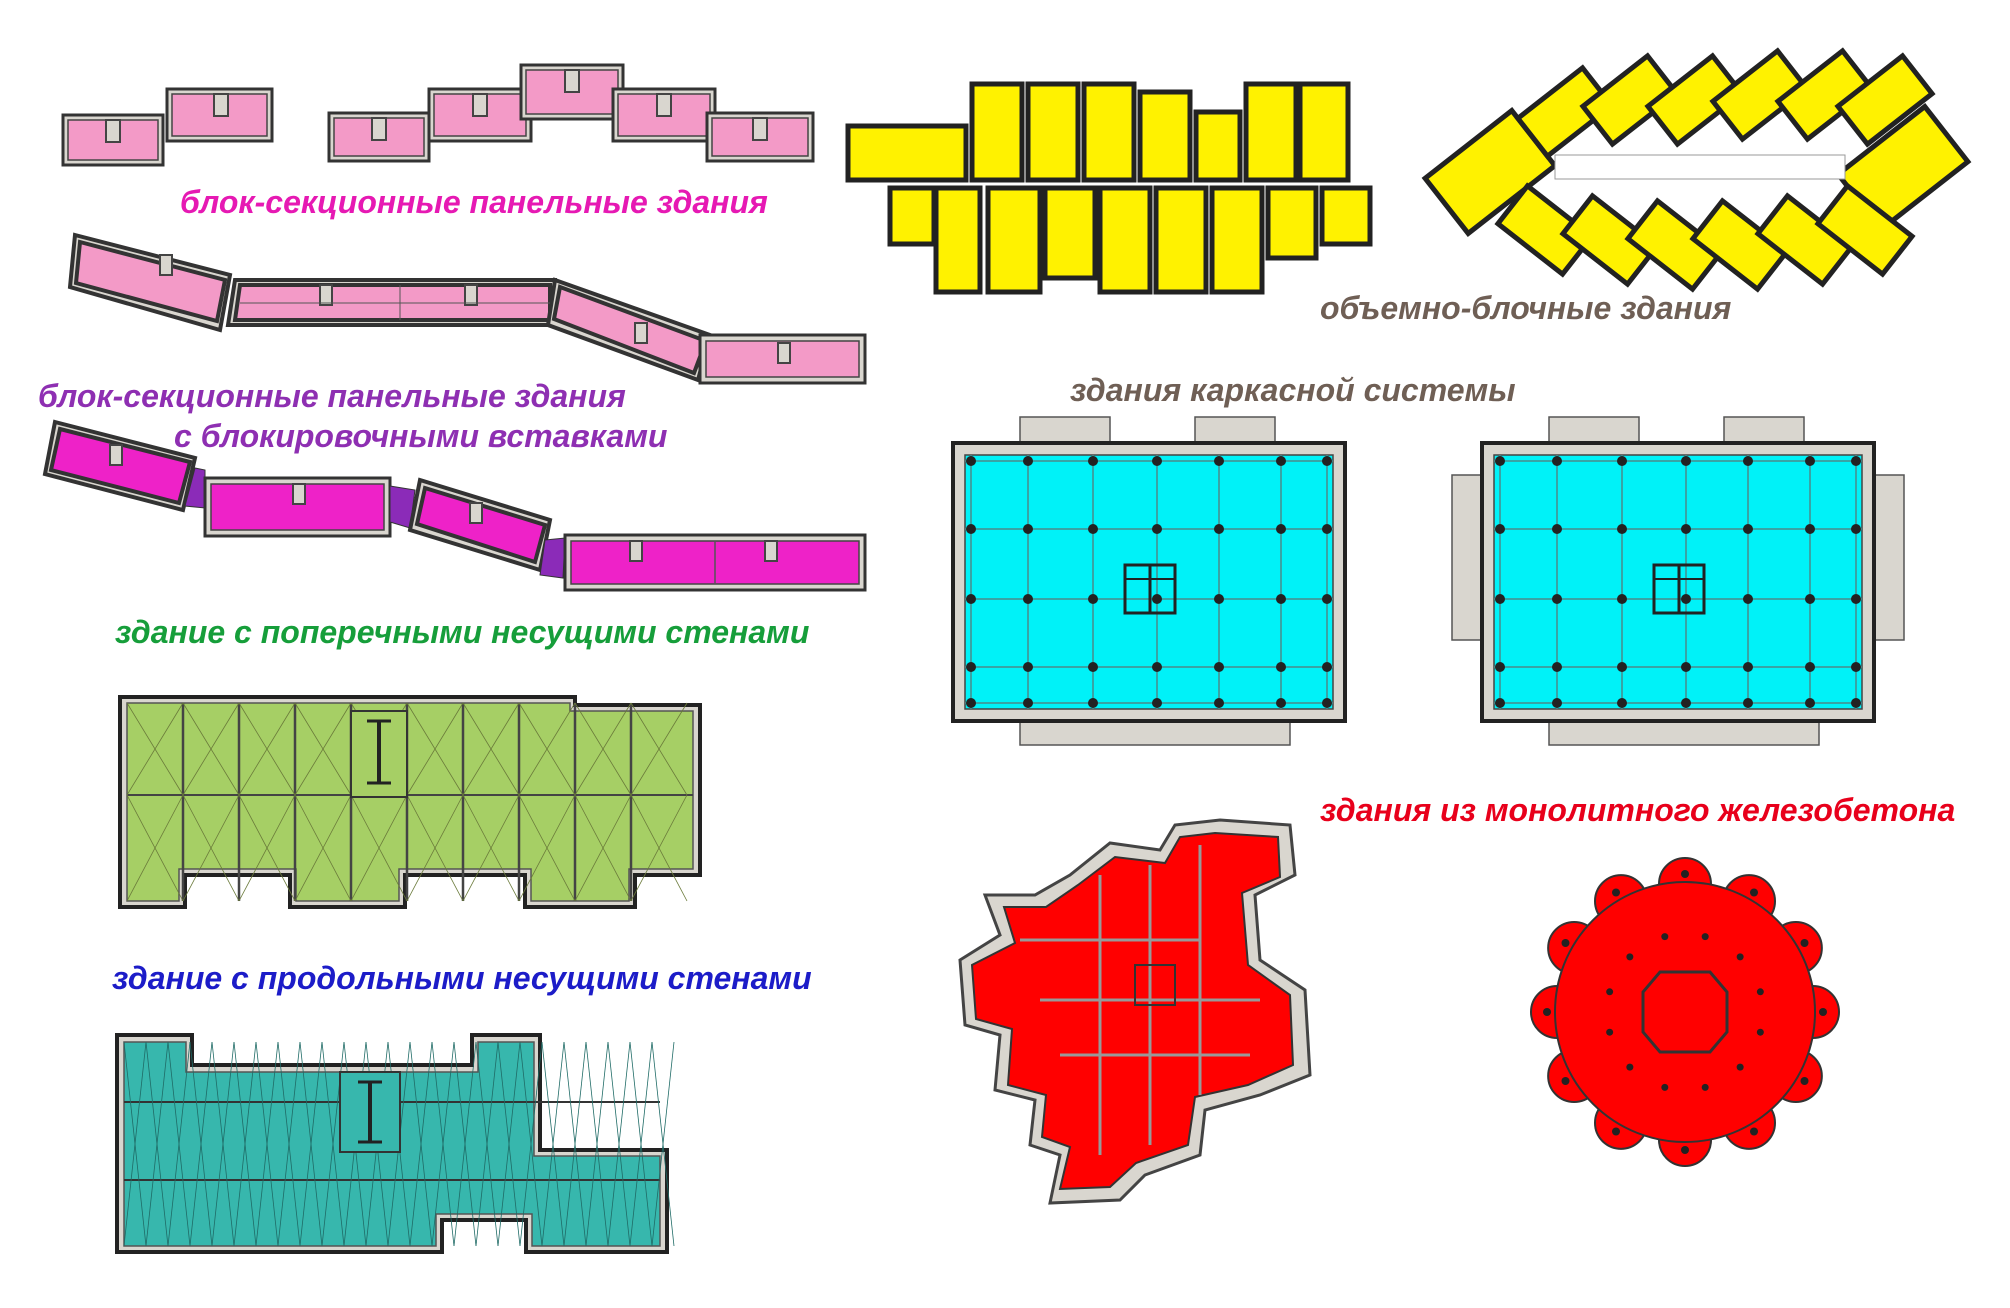 This screenshot has width=2010, height=1308. I want to click on label-cross-walls: здание с поперечными несущими стенами, so click(462, 632).